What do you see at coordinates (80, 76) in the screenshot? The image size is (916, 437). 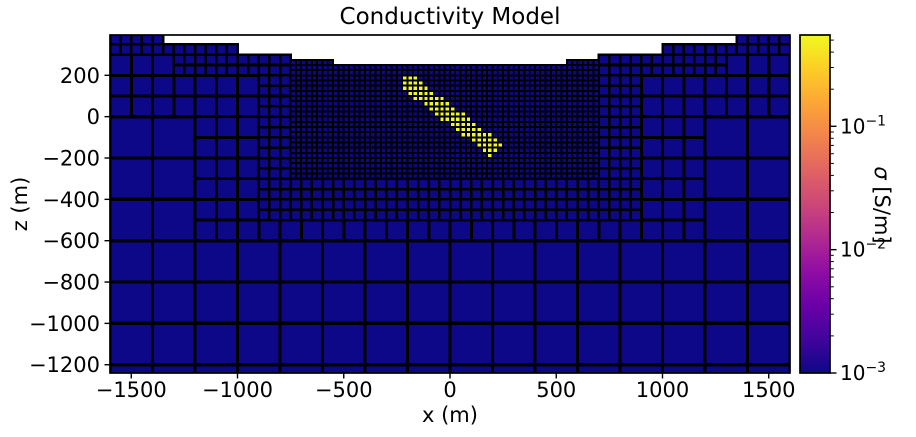 I see `y-tick-label: 200` at bounding box center [80, 76].